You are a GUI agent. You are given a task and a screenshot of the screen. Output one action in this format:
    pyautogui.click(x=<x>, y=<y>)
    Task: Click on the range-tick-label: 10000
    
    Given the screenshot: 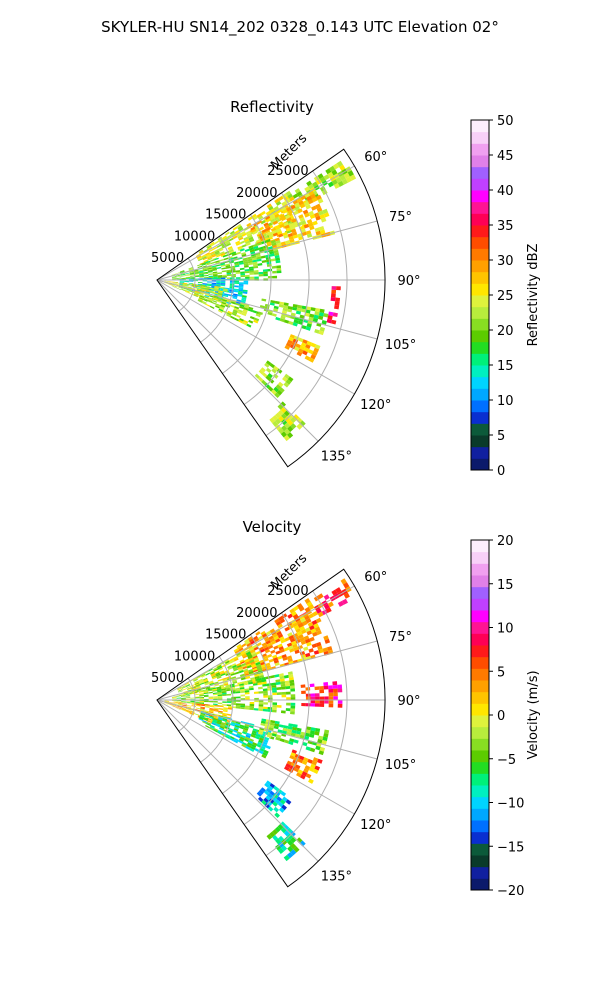 What is the action you would take?
    pyautogui.click(x=194, y=656)
    